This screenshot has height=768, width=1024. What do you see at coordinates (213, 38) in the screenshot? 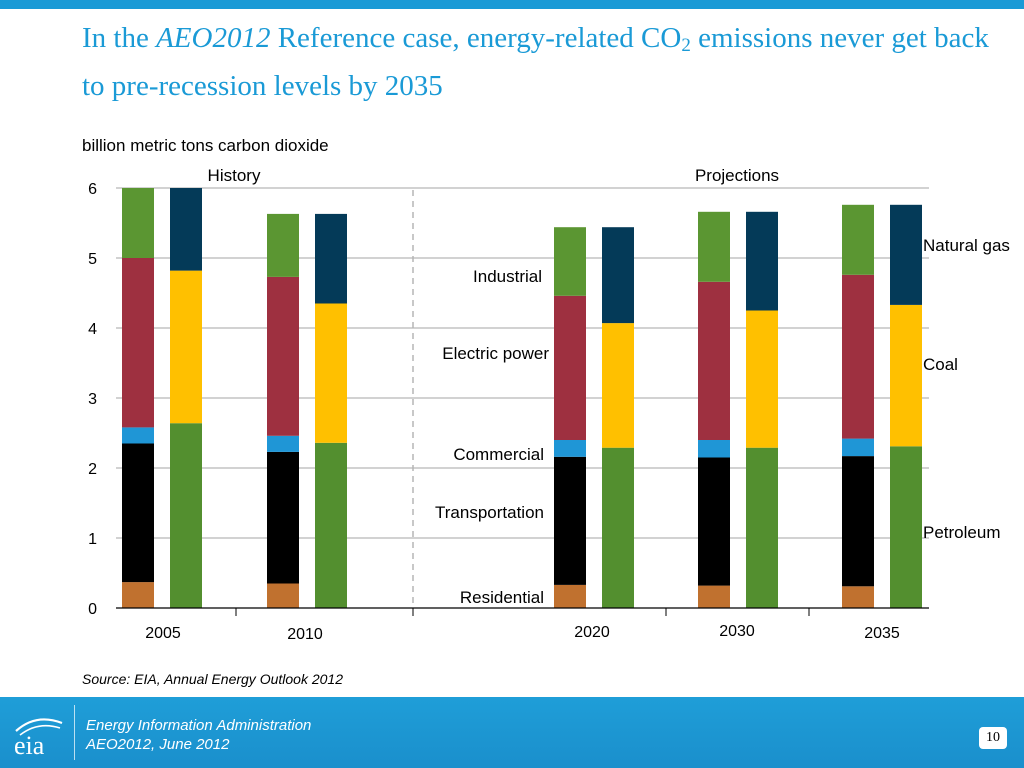
I see `title-report-name: AEO2012` at bounding box center [213, 38].